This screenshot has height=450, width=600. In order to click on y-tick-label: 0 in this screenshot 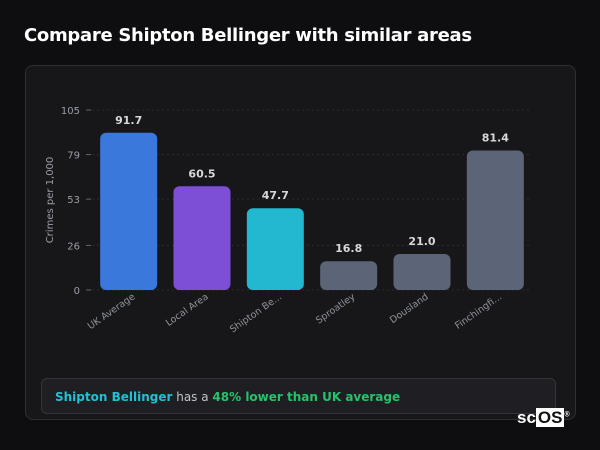, I will do `click(77, 291)`.